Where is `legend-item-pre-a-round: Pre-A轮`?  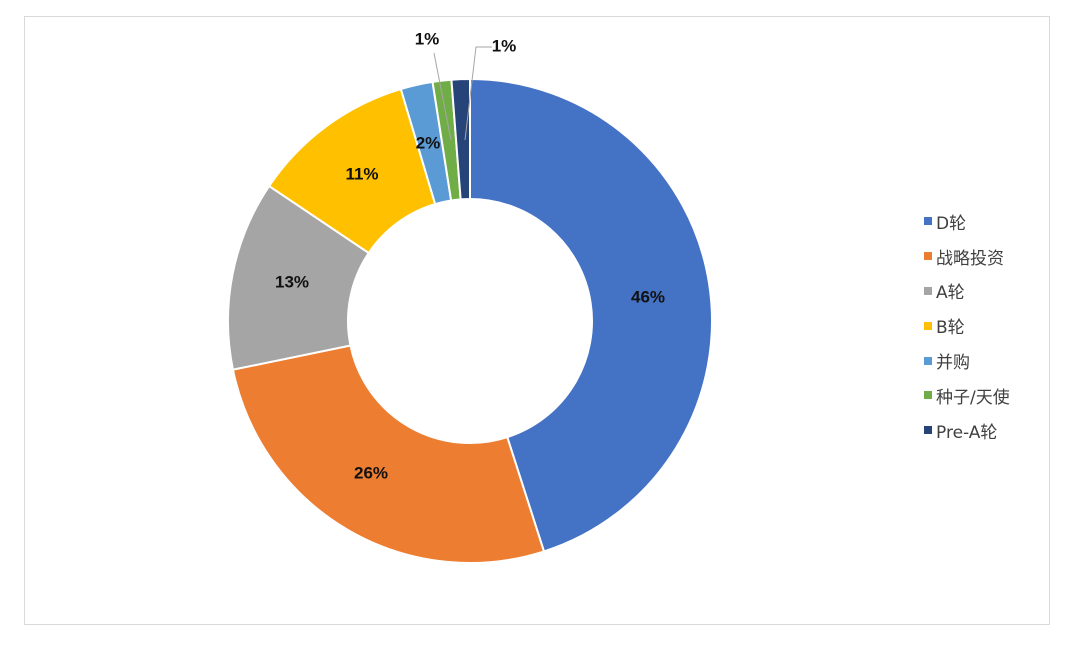 legend-item-pre-a-round: Pre-A轮 is located at coordinates (967, 430).